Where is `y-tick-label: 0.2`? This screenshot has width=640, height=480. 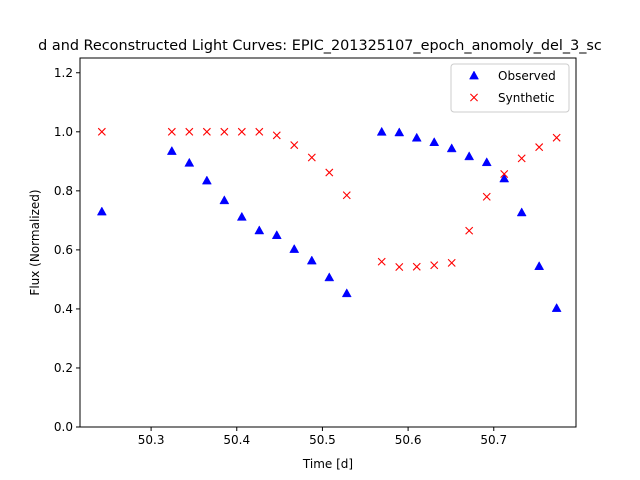
y-tick-label: 0.2 is located at coordinates (63, 368).